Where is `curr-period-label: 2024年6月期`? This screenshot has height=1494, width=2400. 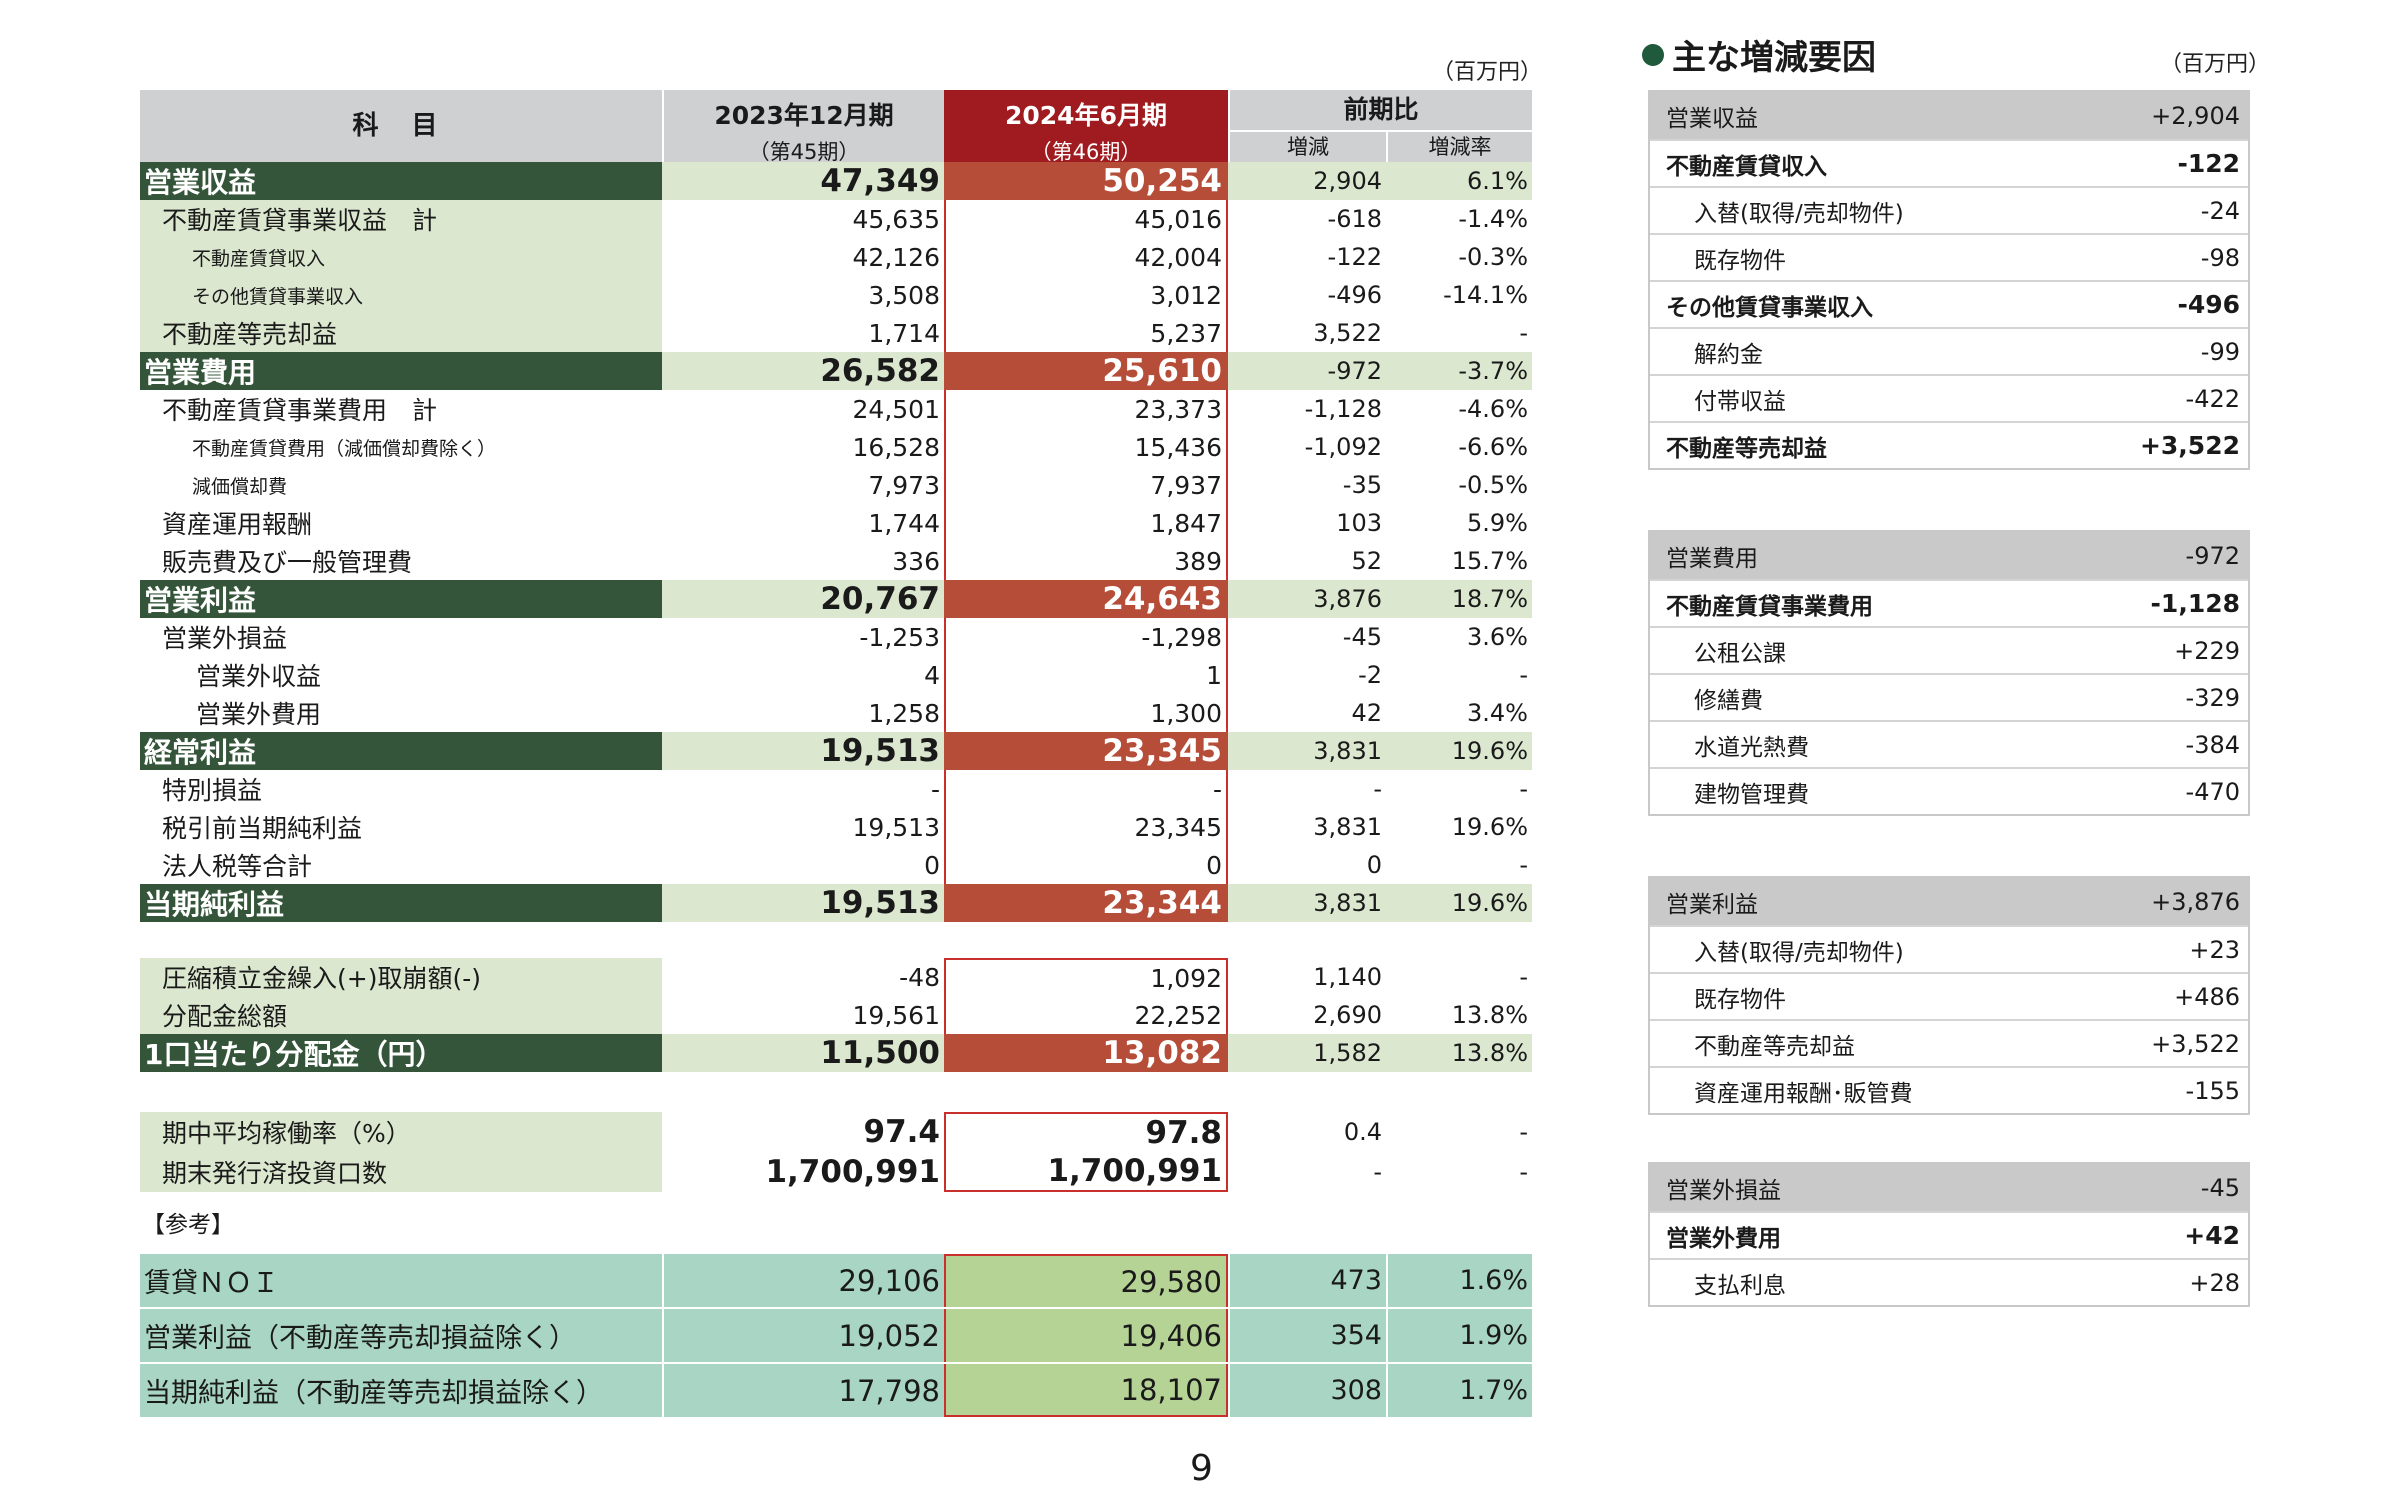 curr-period-label: 2024年6月期 is located at coordinates (1086, 115).